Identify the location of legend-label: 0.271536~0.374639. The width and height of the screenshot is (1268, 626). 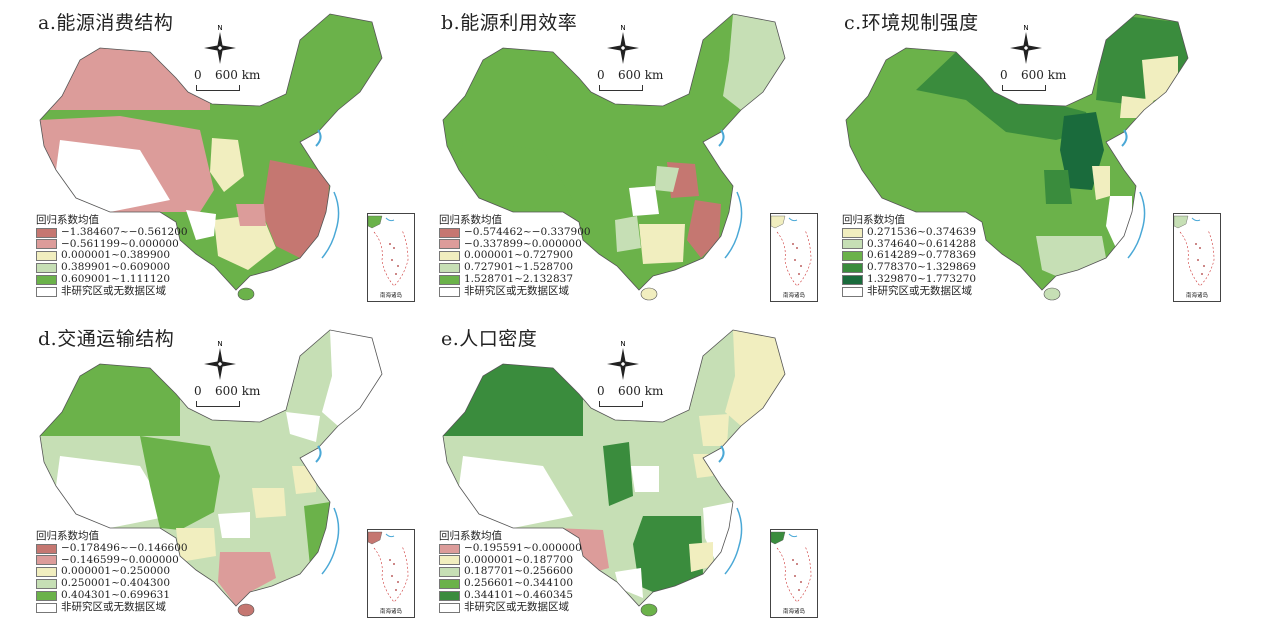
(921, 231).